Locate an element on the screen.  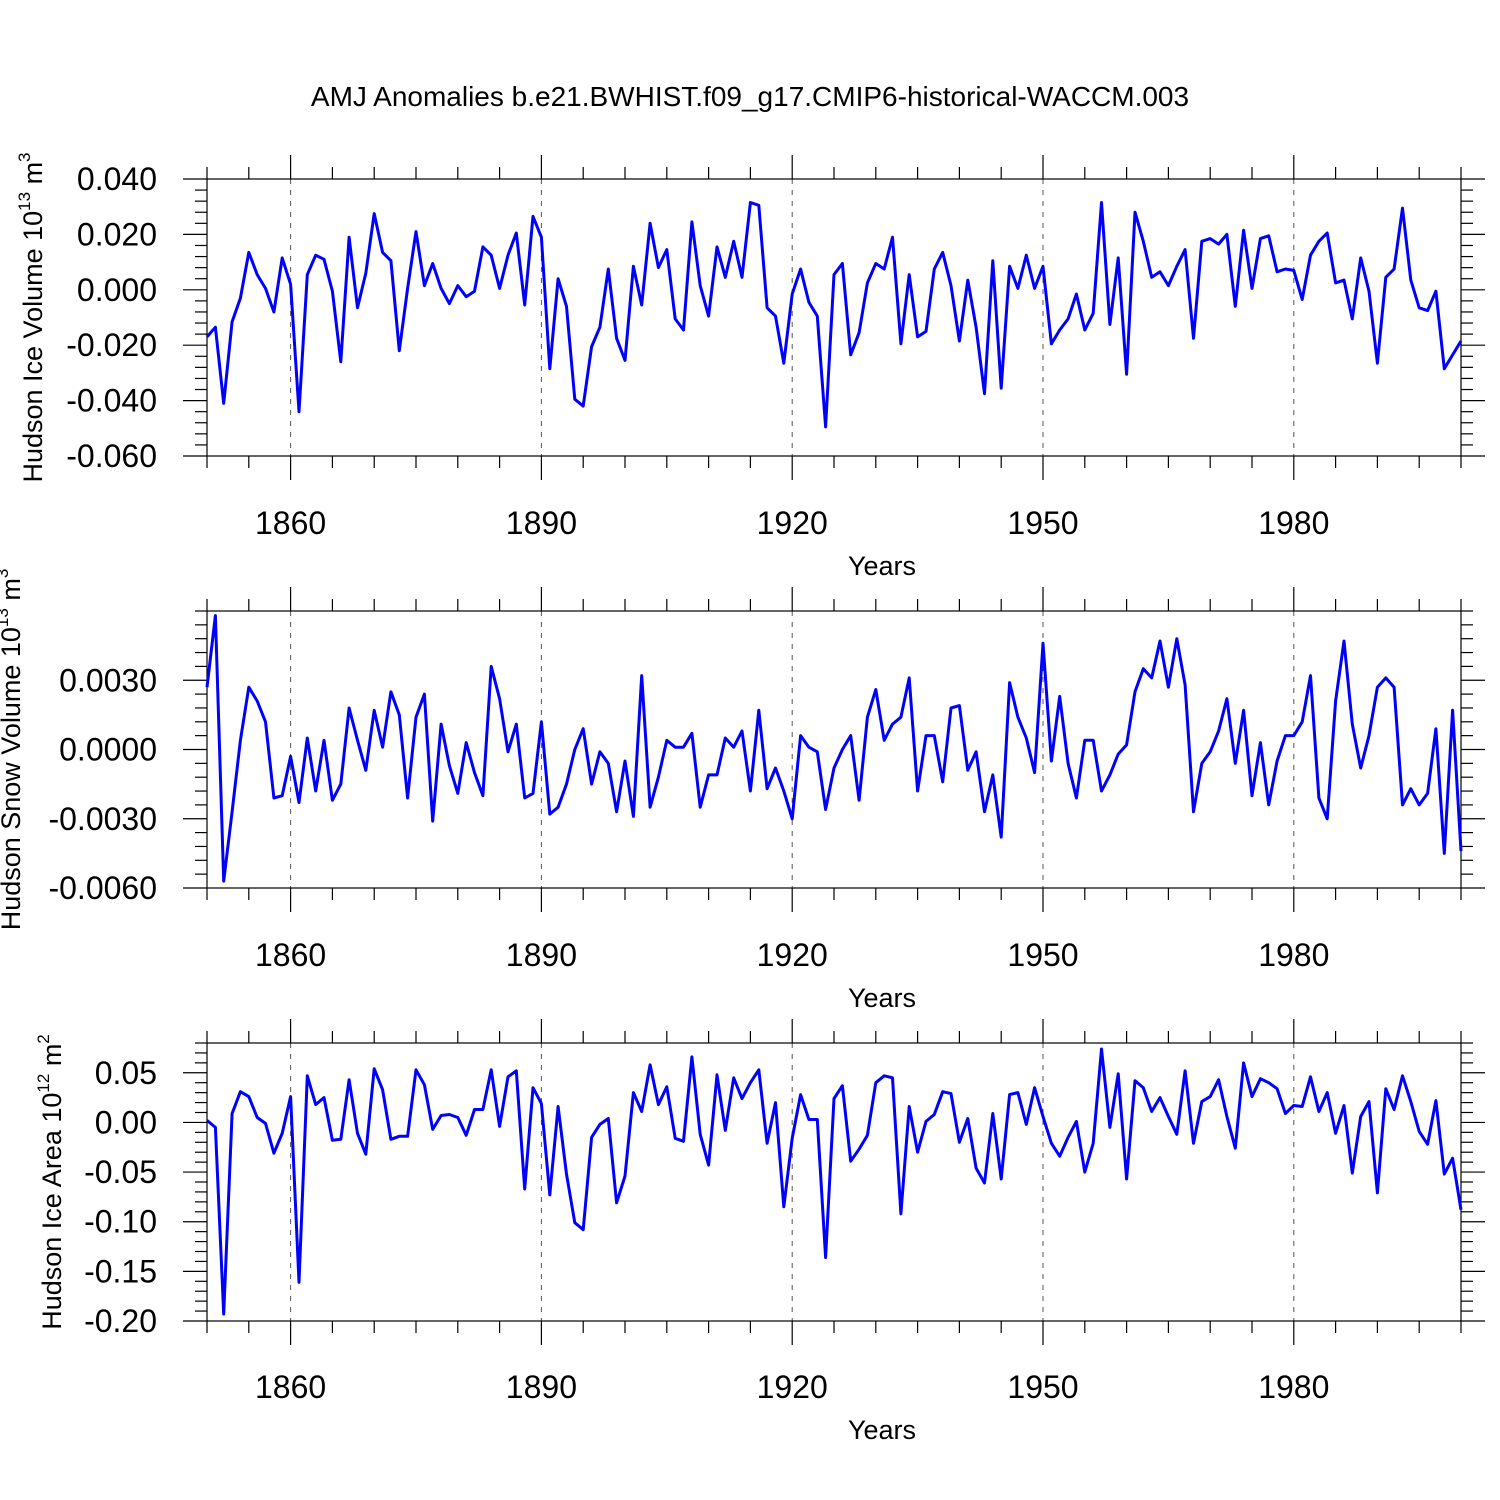
y-tick-label: -0.20 is located at coordinates (120, 1321).